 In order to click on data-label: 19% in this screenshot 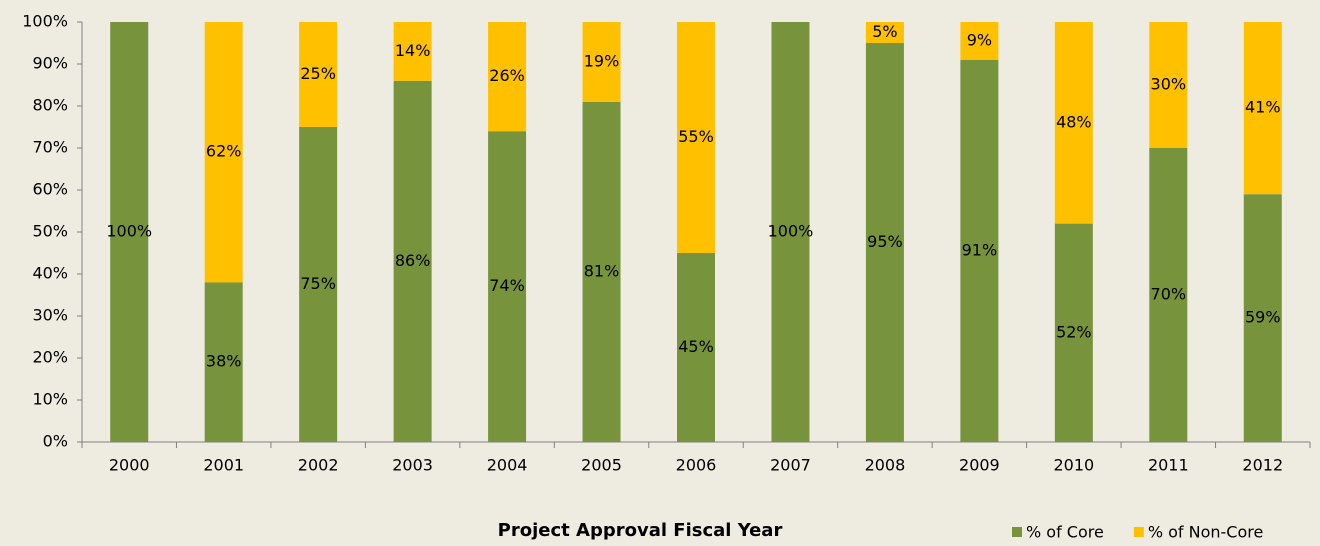, I will do `click(602, 60)`.